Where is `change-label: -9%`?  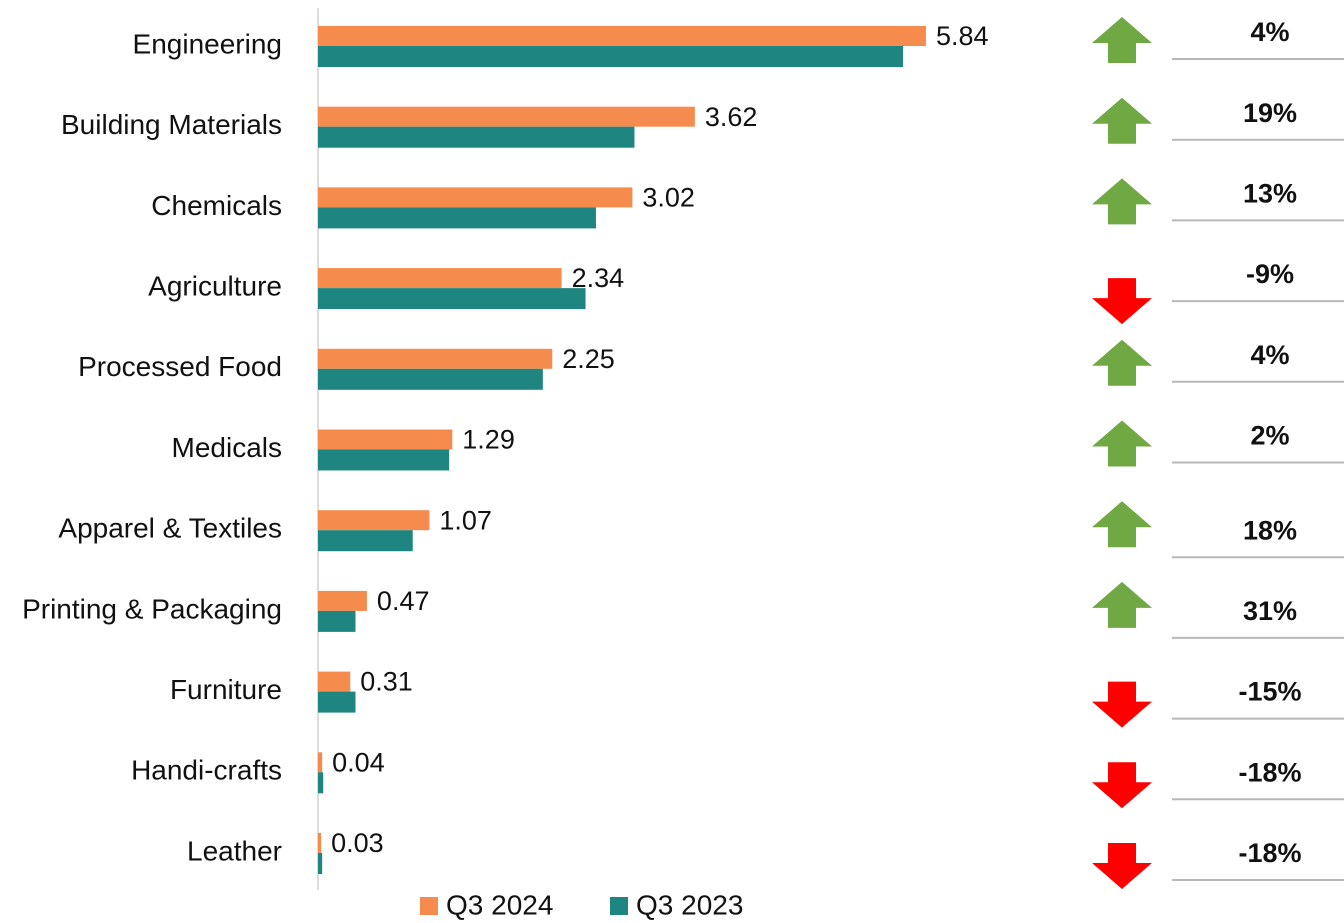 change-label: -9% is located at coordinates (1270, 274).